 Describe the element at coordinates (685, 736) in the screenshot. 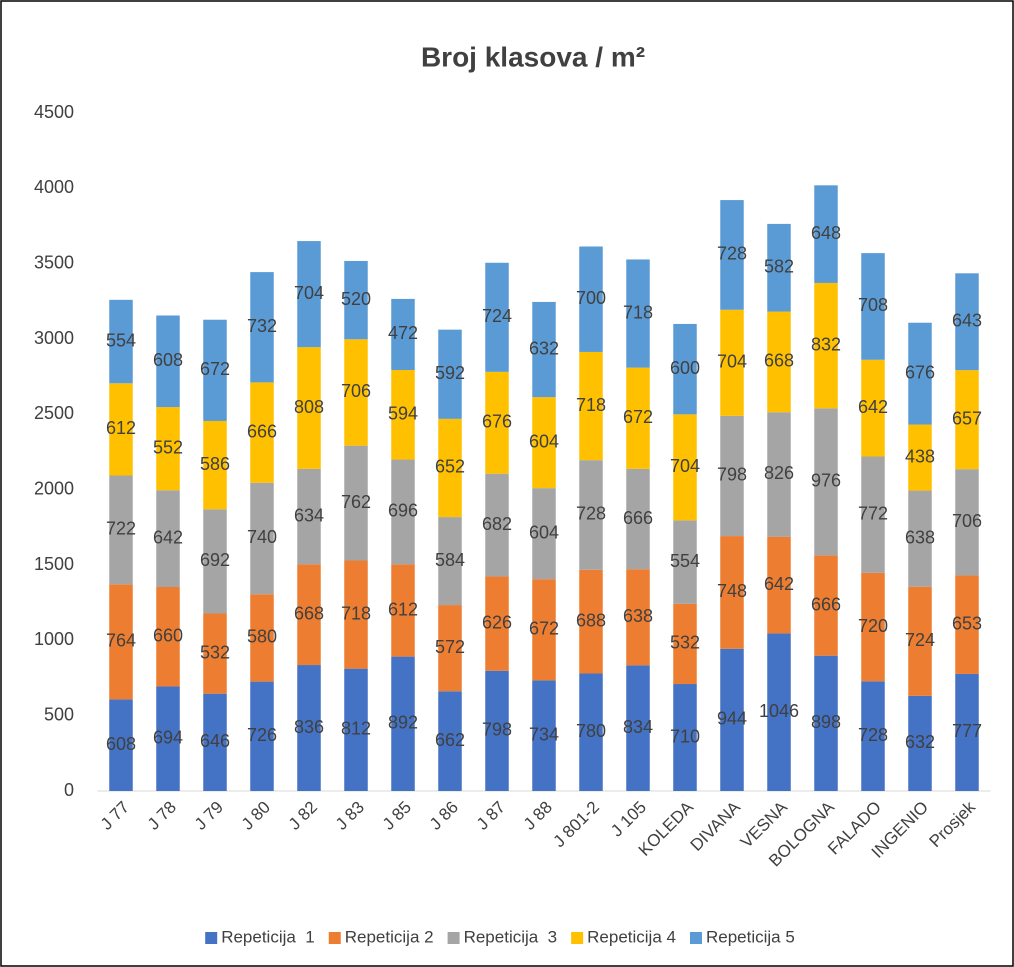

I see `data-label: 710` at that location.